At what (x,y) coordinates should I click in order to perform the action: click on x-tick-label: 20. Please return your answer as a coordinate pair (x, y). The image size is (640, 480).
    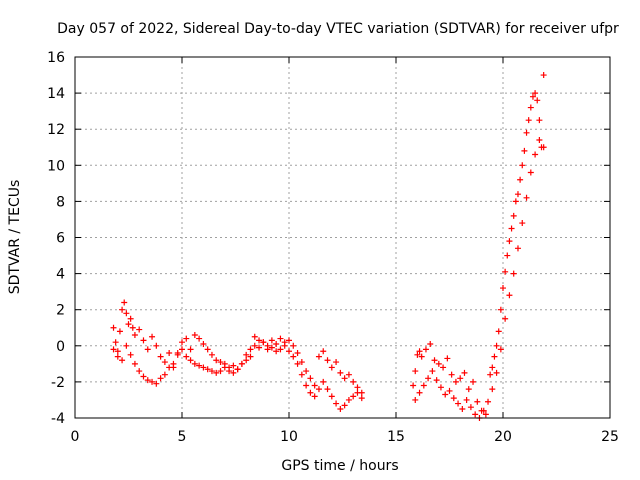
    Looking at the image, I should click on (503, 437).